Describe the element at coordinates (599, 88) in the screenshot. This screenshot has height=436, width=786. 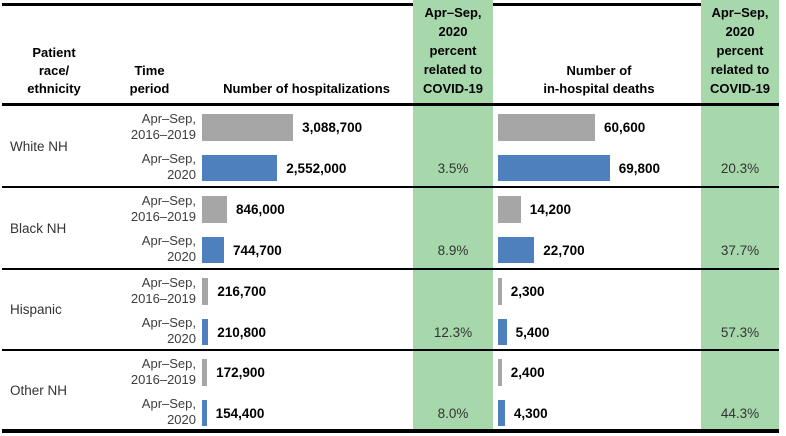
I see `header-line: in-hospital deaths` at that location.